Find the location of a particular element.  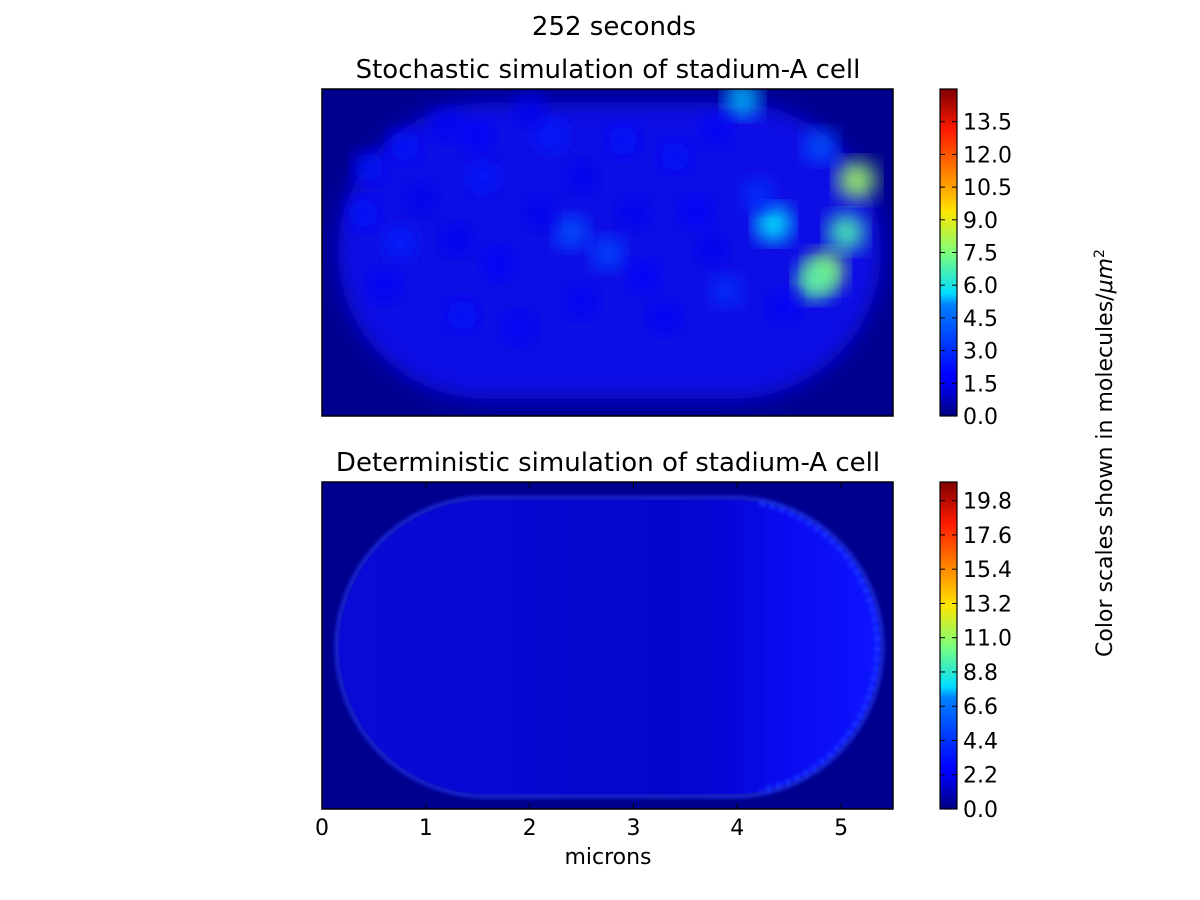

x-tick-label: 3 is located at coordinates (633, 828).